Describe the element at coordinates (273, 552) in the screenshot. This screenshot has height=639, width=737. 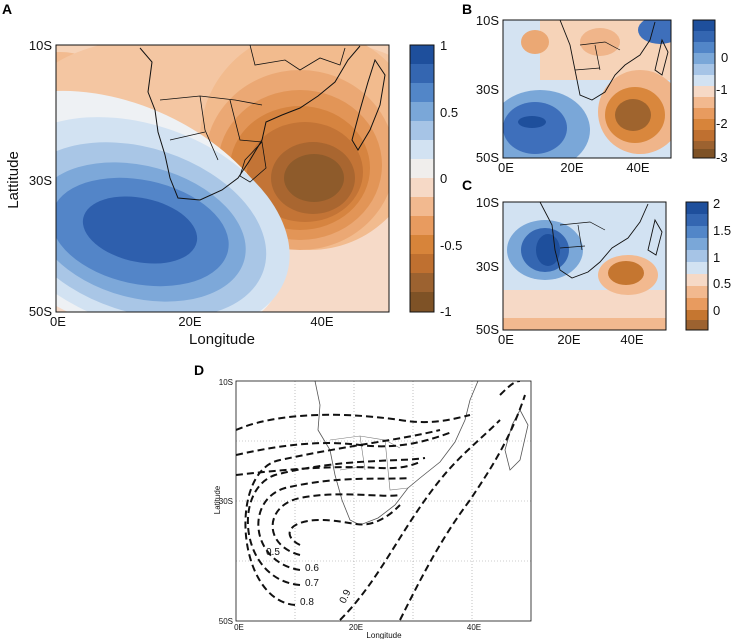
I see `d-contour-label-0.5: 0.5` at that location.